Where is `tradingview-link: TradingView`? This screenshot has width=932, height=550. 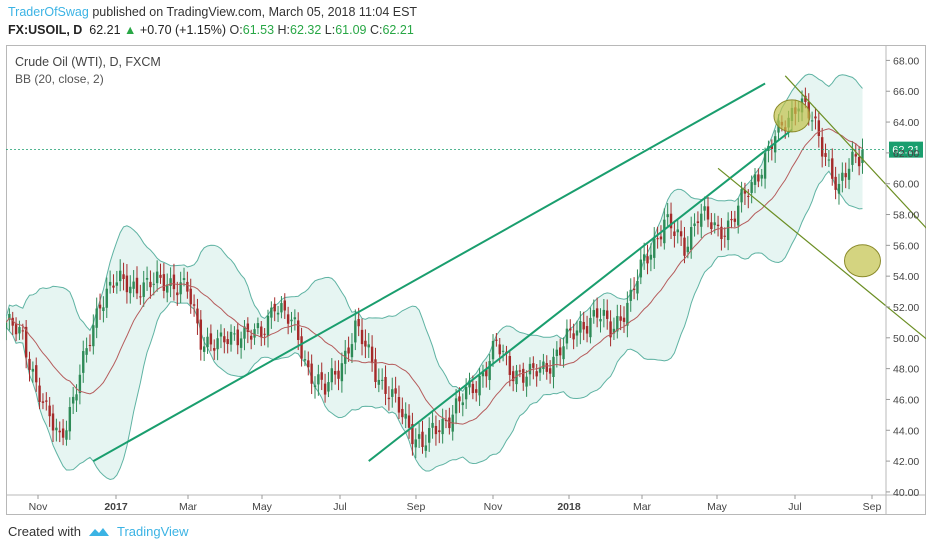 tradingview-link: TradingView is located at coordinates (152, 531).